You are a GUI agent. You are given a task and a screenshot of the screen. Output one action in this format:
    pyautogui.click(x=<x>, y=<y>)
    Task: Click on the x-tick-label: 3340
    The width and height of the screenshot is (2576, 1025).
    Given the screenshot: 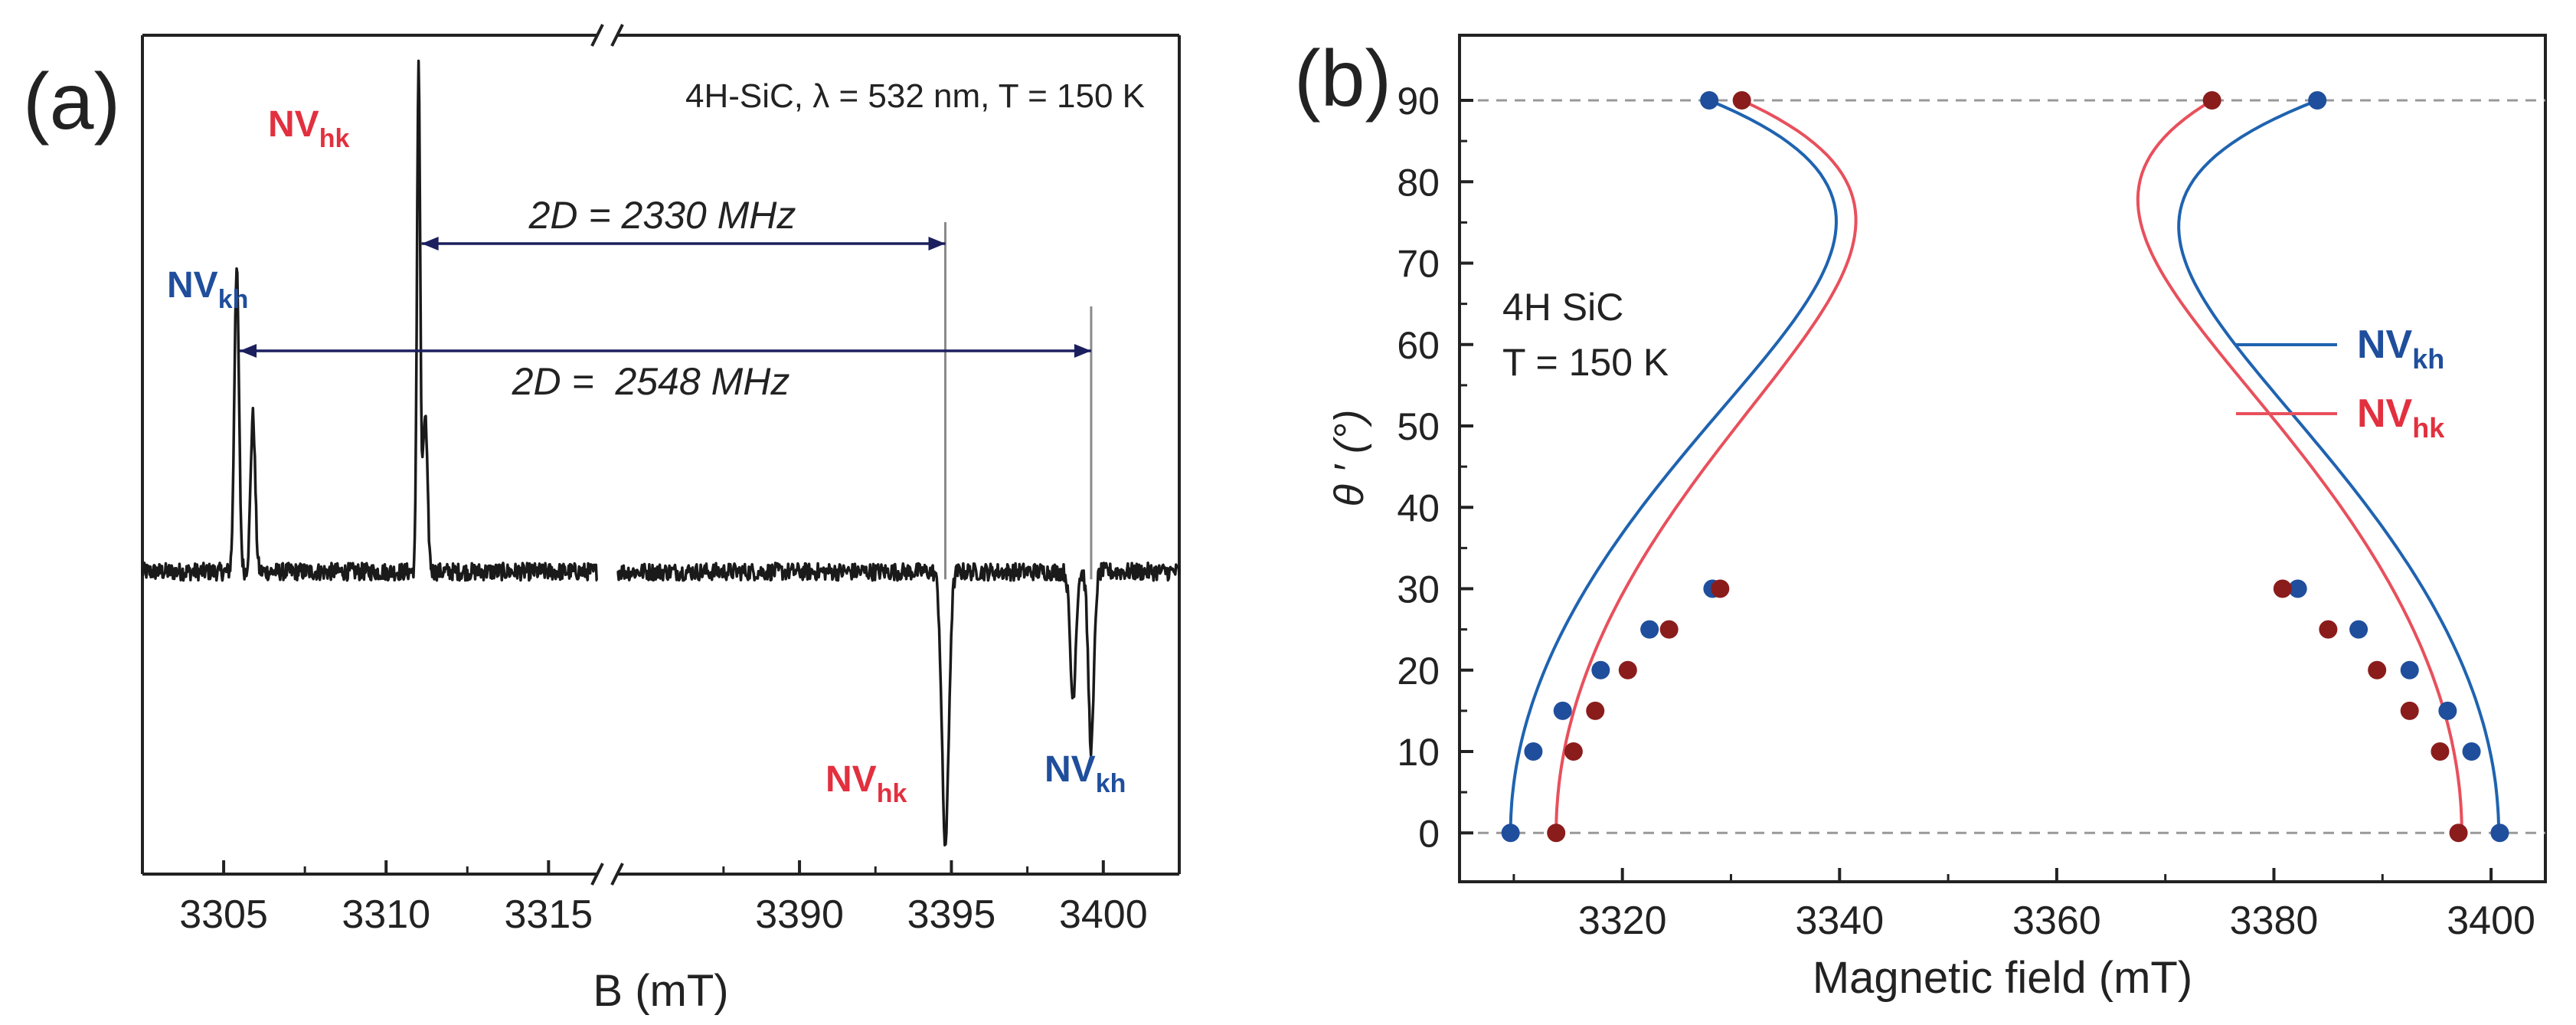 What is the action you would take?
    pyautogui.click(x=1839, y=921)
    